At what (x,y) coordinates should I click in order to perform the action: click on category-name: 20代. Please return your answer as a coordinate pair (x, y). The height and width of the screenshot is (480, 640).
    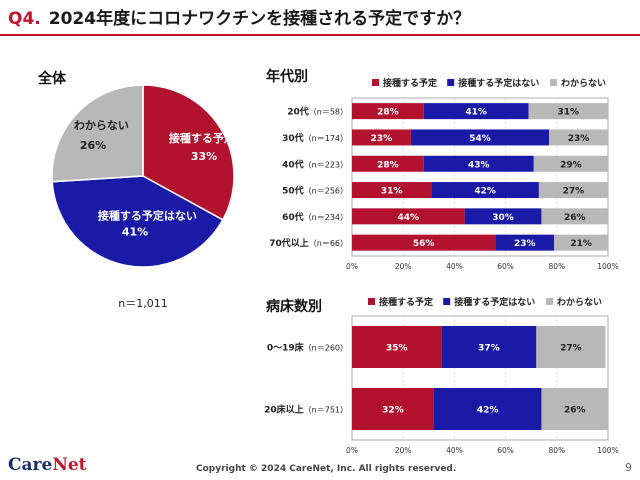
    Looking at the image, I should click on (298, 112).